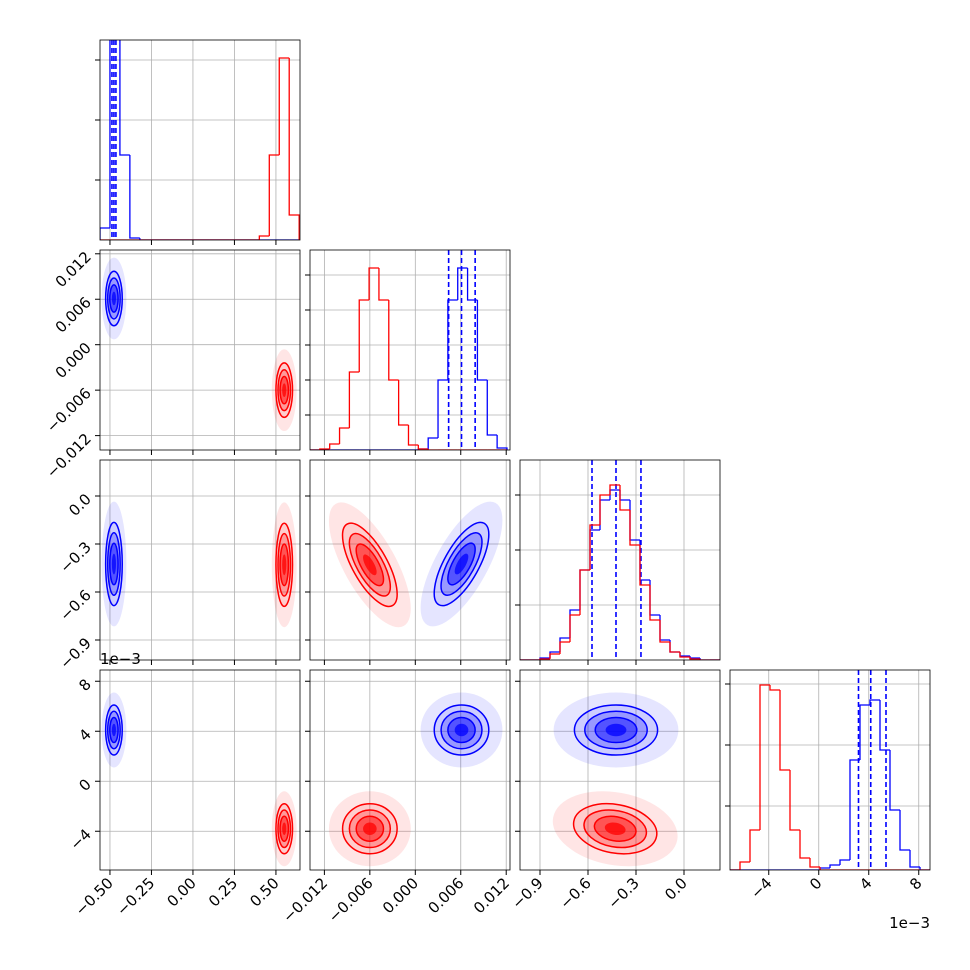  What do you see at coordinates (73, 314) in the screenshot?
I see `y-tick-label: 0.006` at bounding box center [73, 314].